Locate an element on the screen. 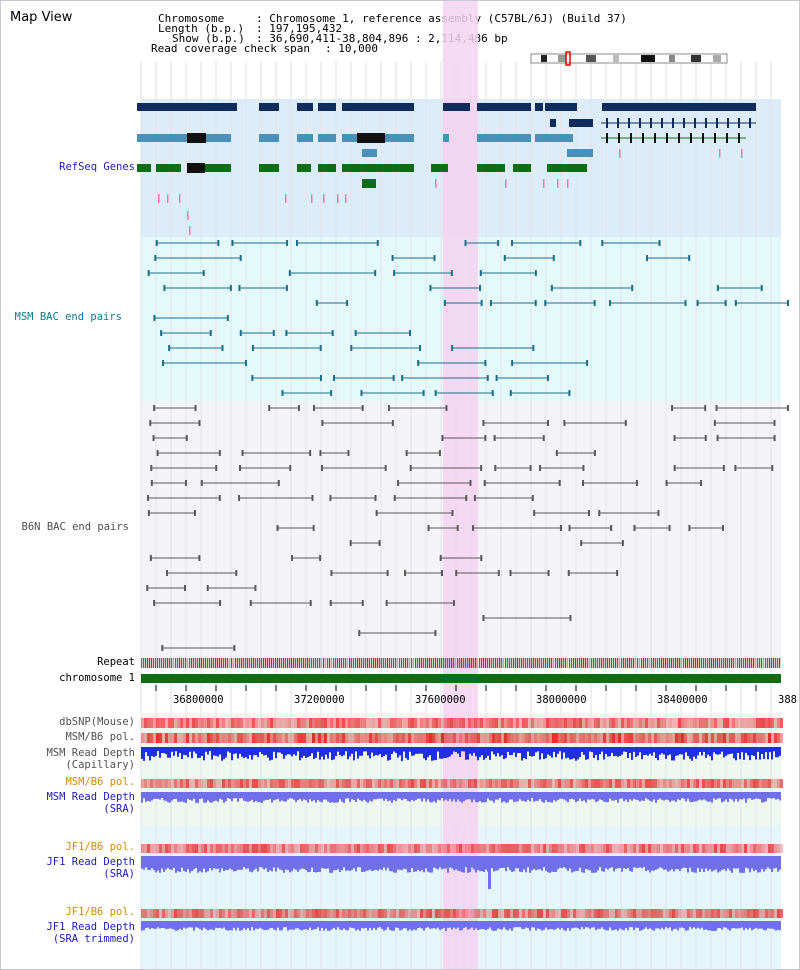  gene-block is located at coordinates (269, 168).